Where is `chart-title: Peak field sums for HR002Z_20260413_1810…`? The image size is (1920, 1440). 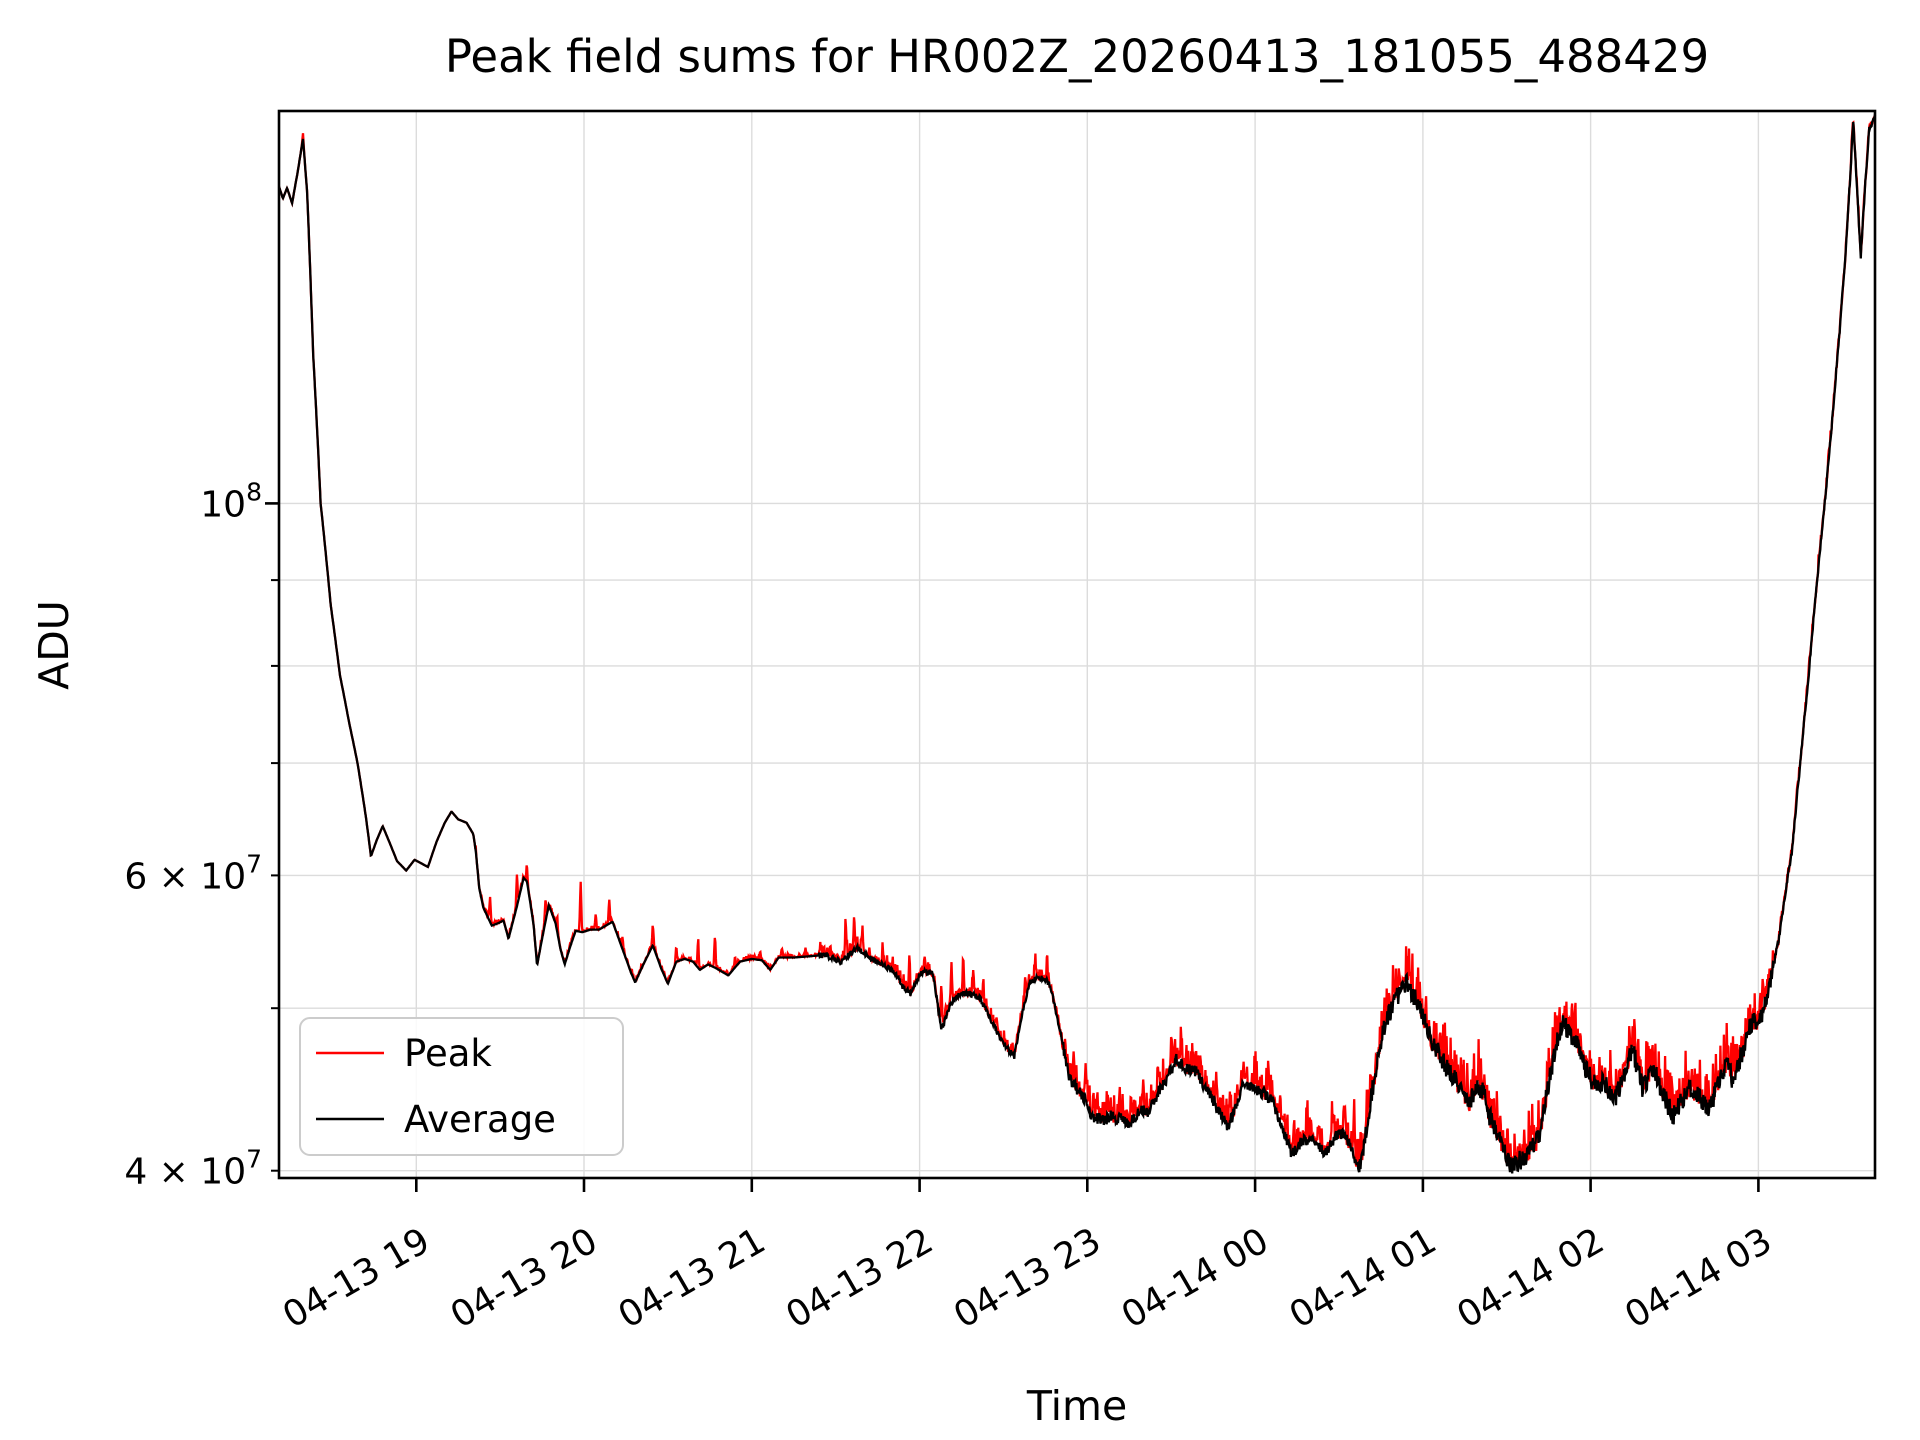 chart-title: Peak field sums for HR002Z_20260413_1810… is located at coordinates (1077, 56).